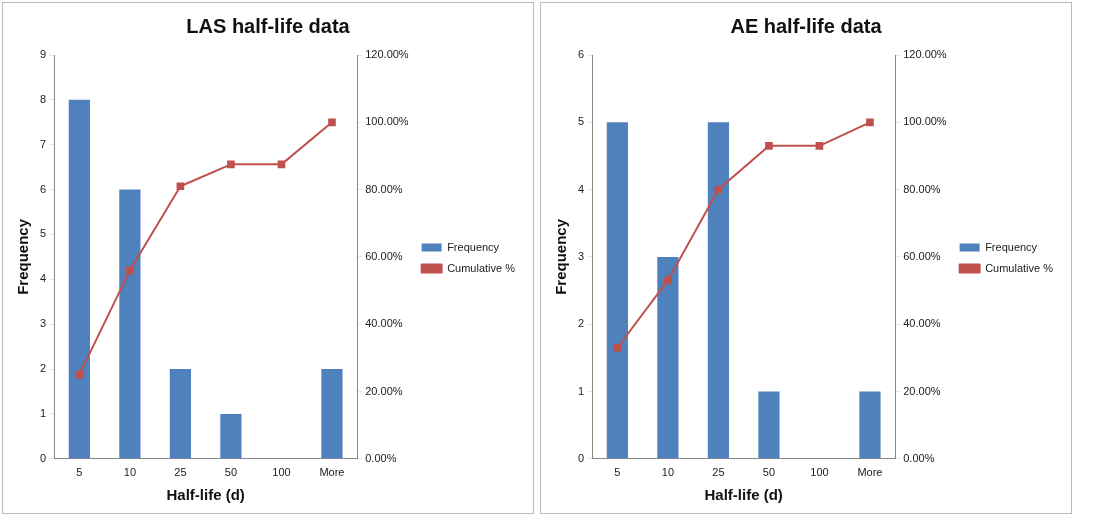 The width and height of the screenshot is (1093, 519). I want to click on chart-title: LAS half-life data, so click(268, 25).